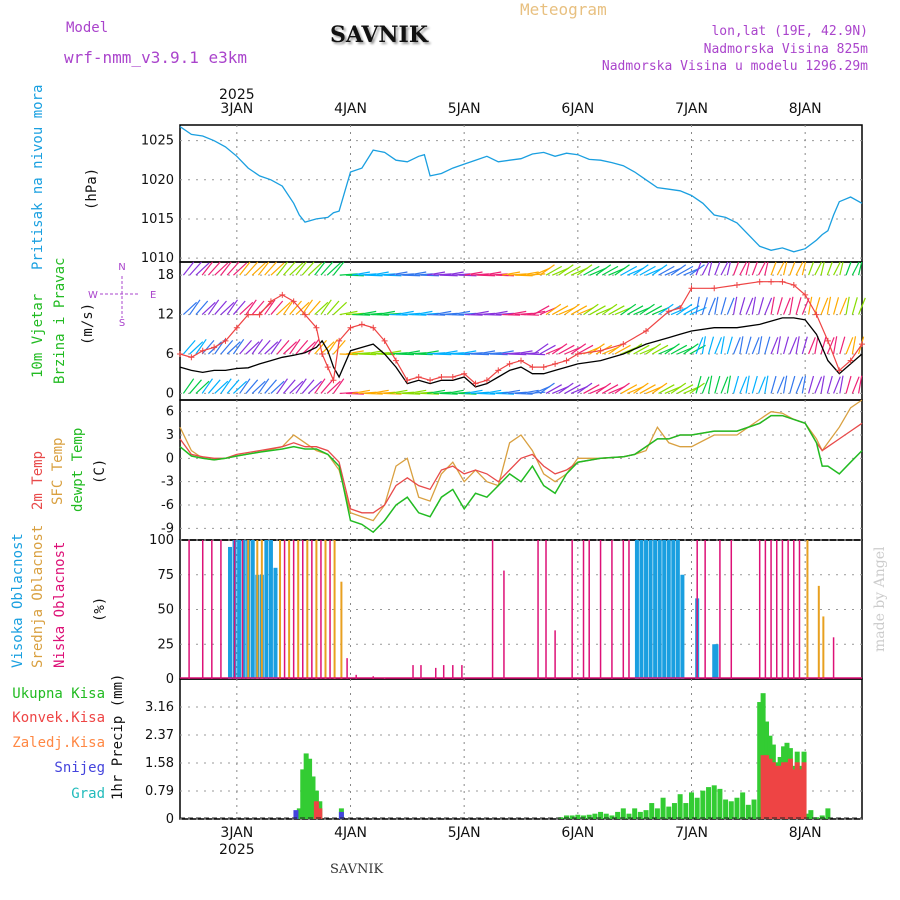 This screenshot has width=900, height=900. What do you see at coordinates (577, 833) in the screenshot?
I see `bottom-date-label: 6JAN` at bounding box center [577, 833].